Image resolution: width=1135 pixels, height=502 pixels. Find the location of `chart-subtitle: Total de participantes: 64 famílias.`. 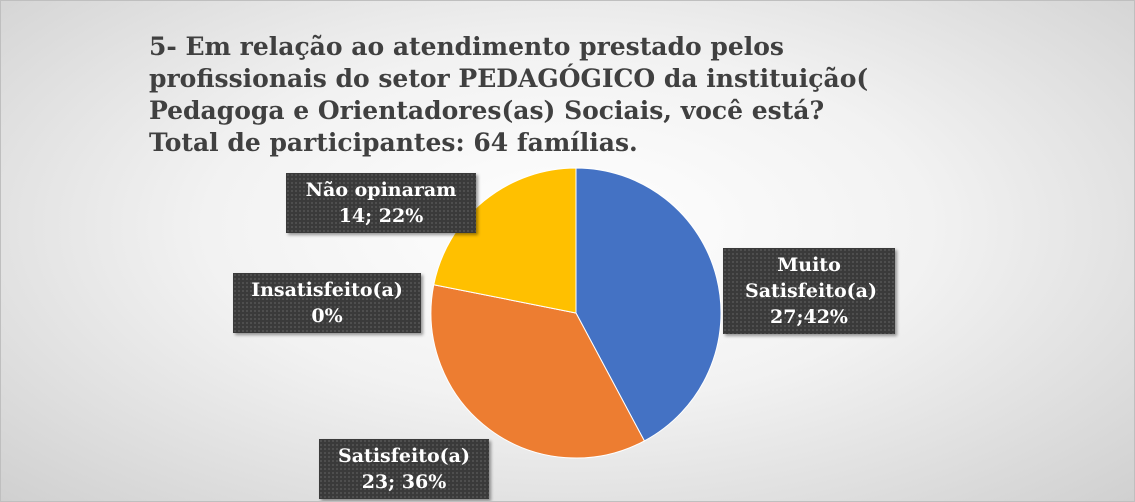

chart-subtitle: Total de participantes: 64 famílias. is located at coordinates (393, 142).